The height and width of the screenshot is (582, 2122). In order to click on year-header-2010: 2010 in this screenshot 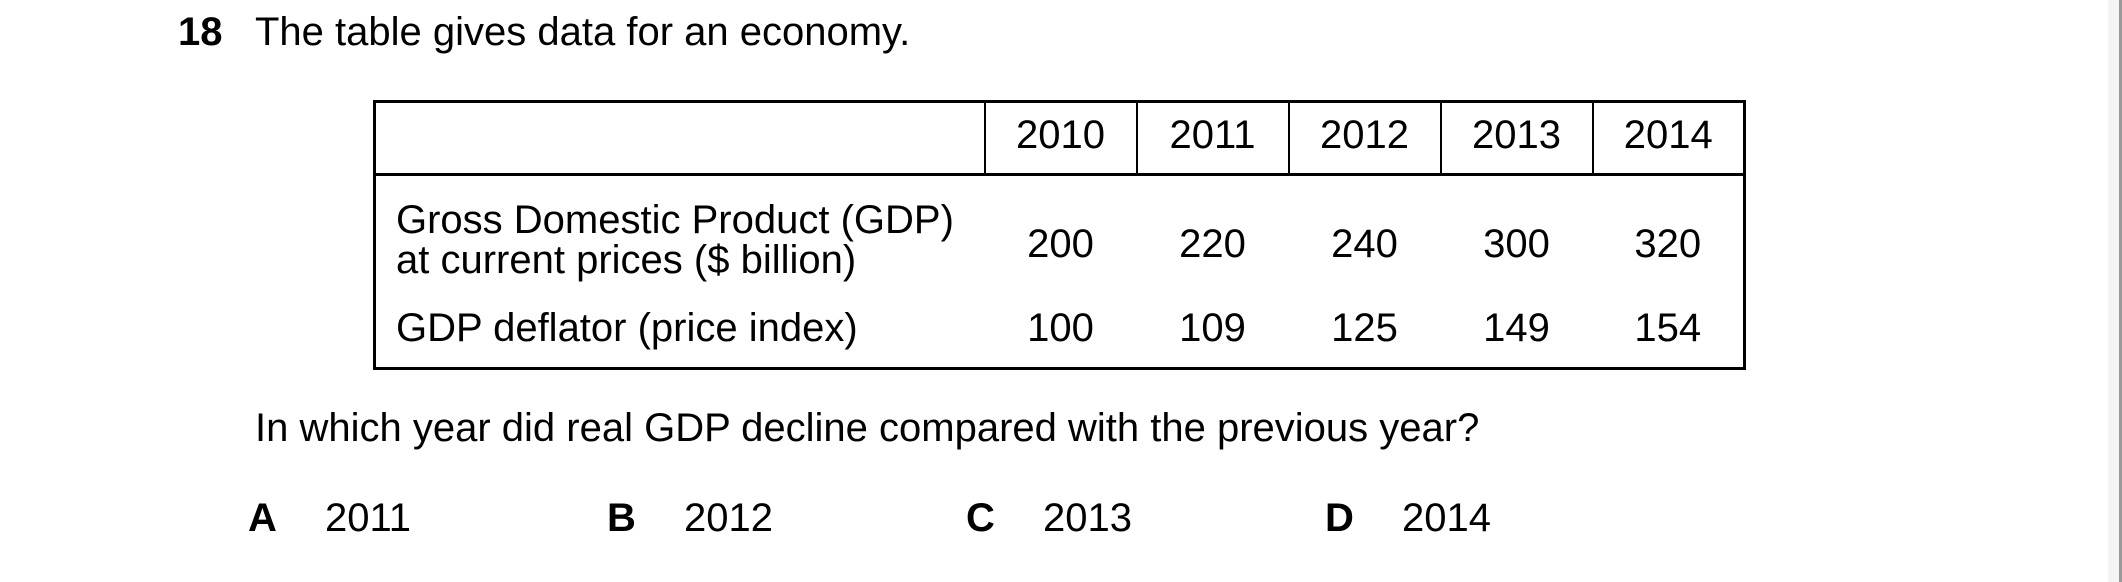, I will do `click(1060, 138)`.